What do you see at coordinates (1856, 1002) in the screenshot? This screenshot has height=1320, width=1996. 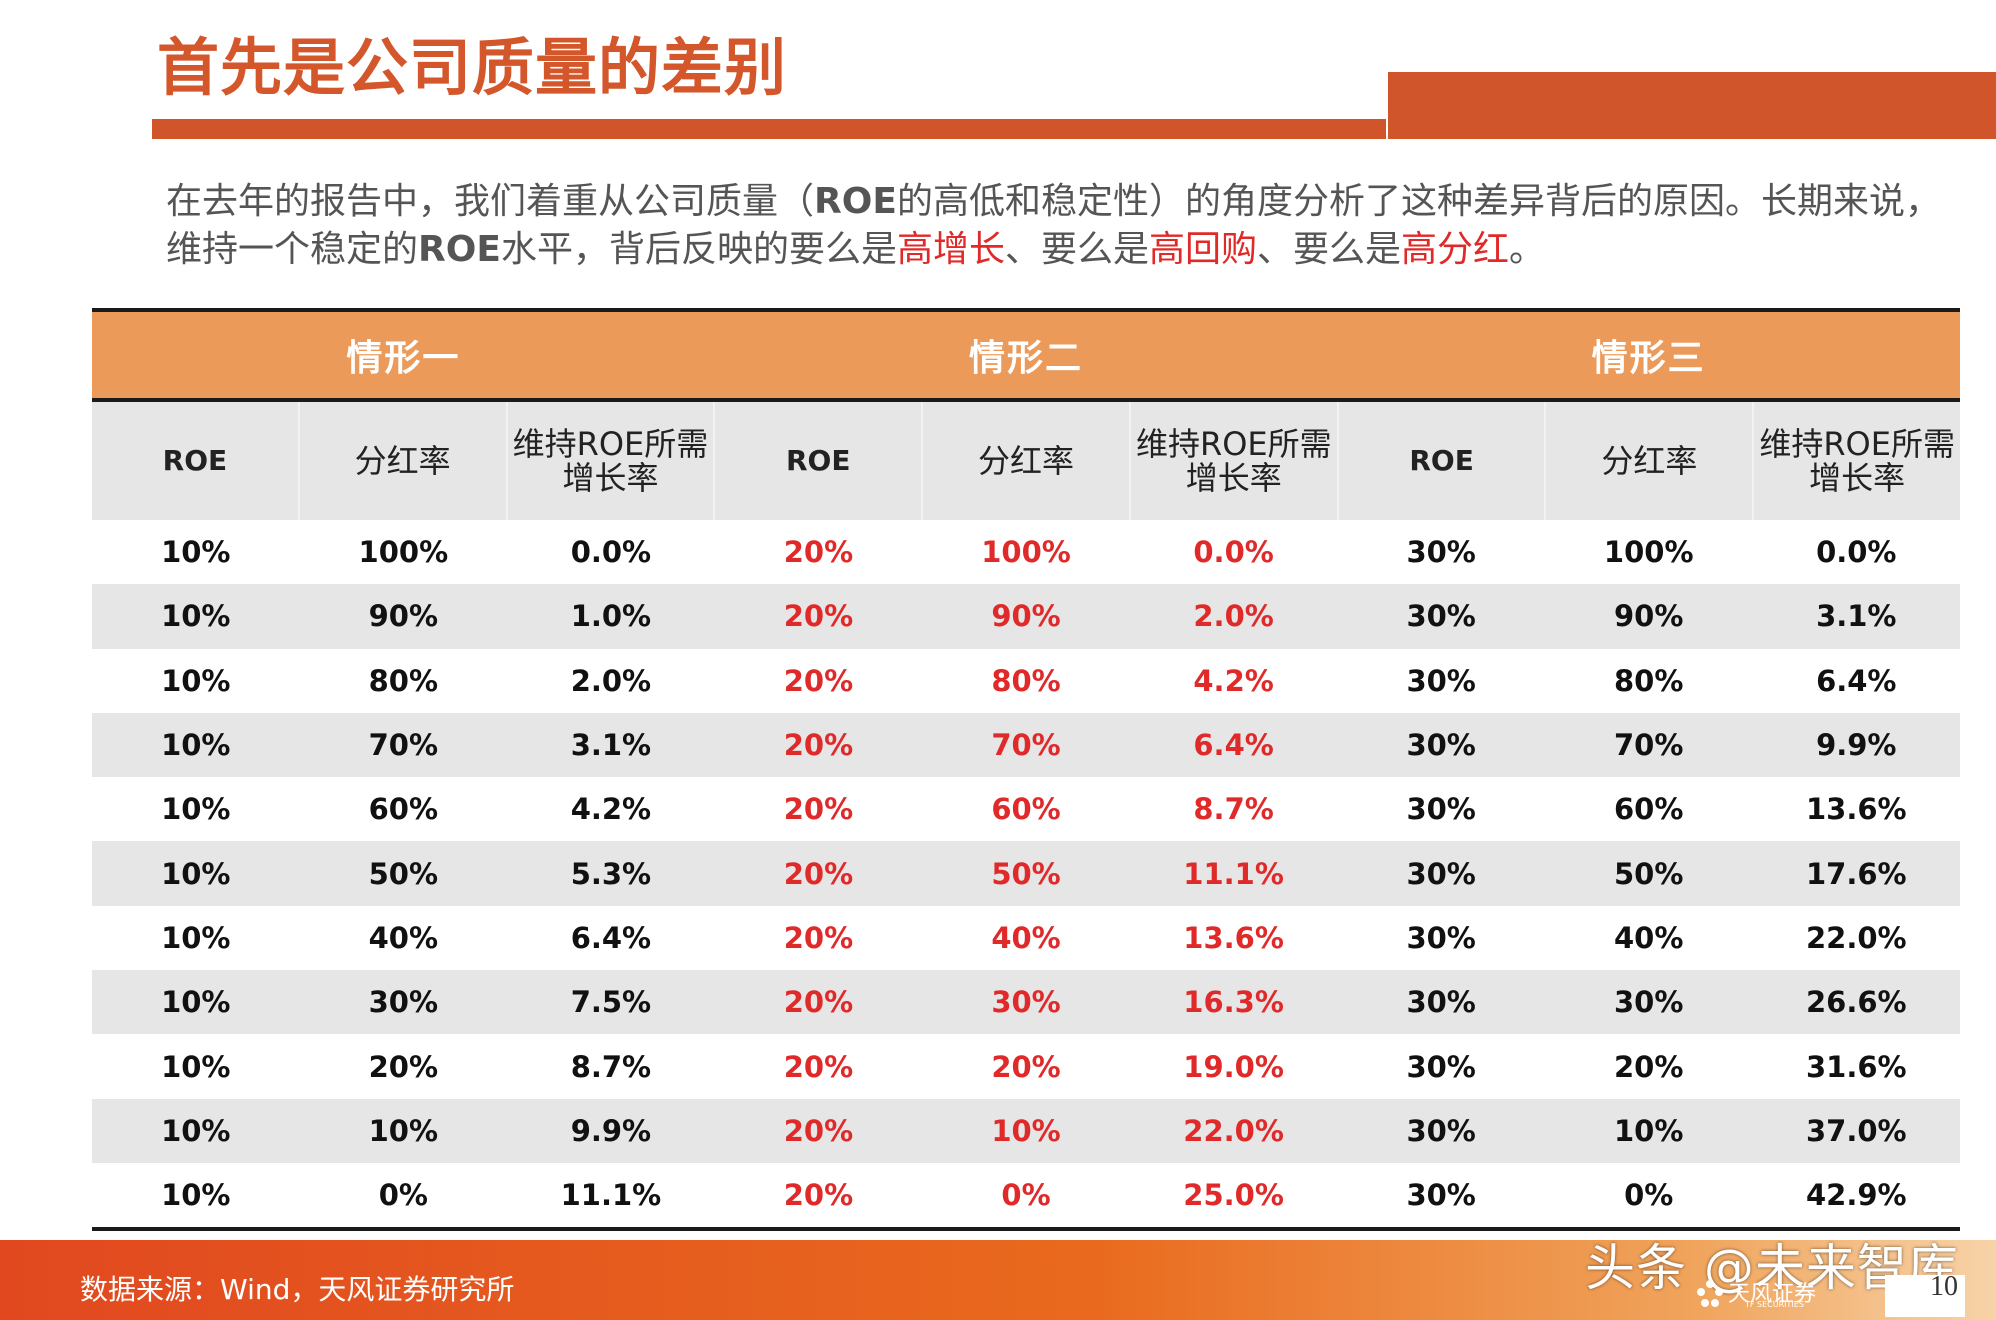 I see `table-cell: 26.6%` at bounding box center [1856, 1002].